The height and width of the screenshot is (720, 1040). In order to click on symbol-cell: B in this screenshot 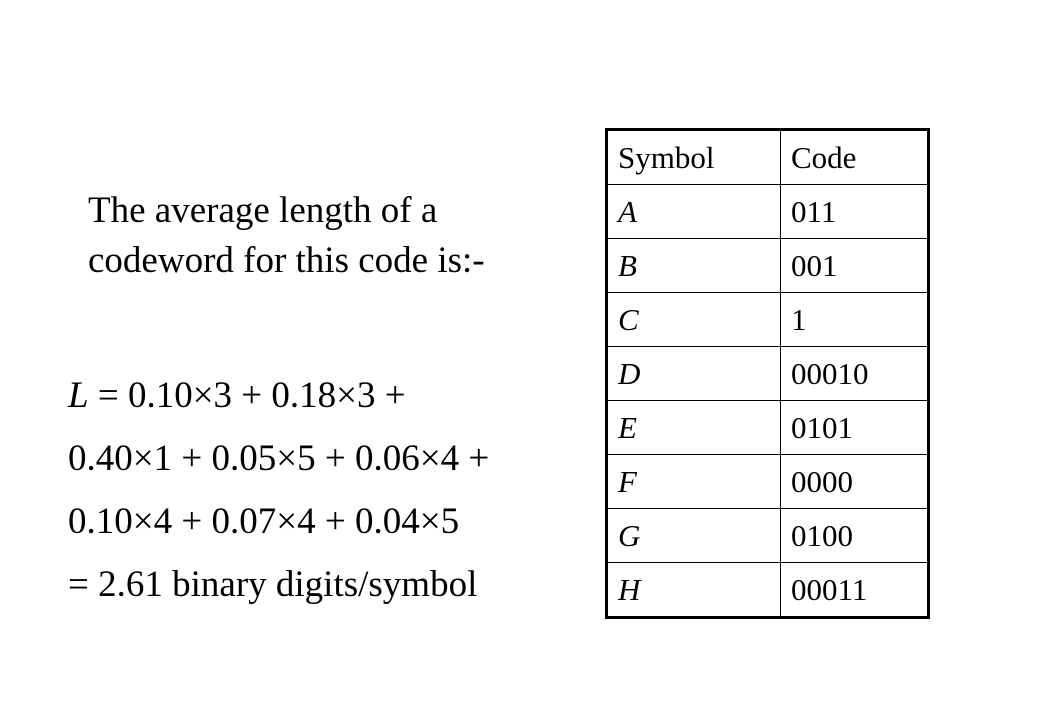, I will do `click(693, 265)`.